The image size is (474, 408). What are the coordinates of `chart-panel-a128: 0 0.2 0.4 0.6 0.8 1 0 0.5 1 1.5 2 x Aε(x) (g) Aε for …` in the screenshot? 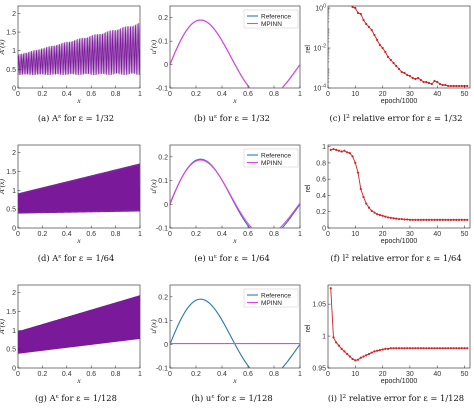 It's located at (71, 343).